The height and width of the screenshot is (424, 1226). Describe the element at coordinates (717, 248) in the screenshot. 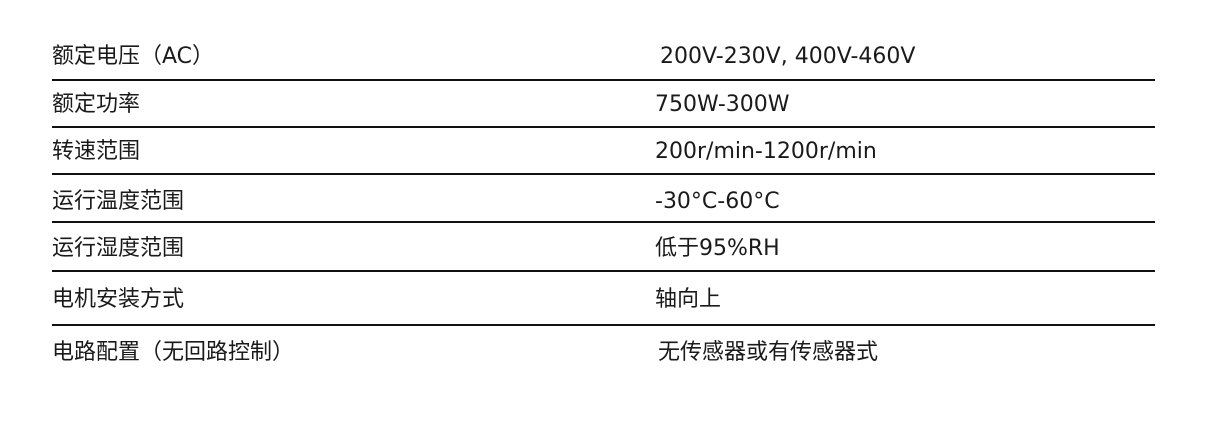

I see `spec-value: 低于95%RH` at that location.